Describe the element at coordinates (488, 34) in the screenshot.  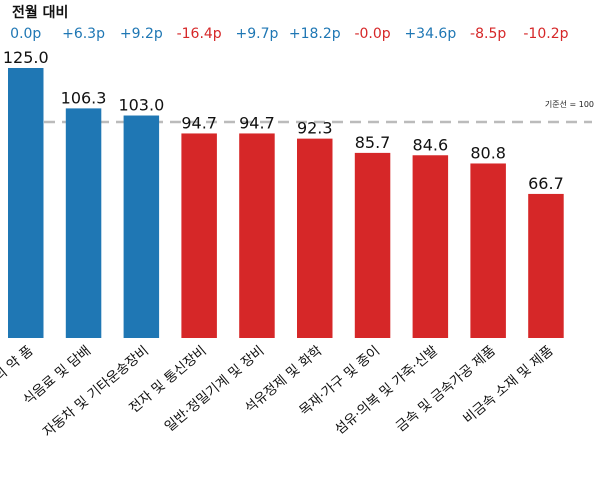
I see `change-label: -8.5p` at that location.